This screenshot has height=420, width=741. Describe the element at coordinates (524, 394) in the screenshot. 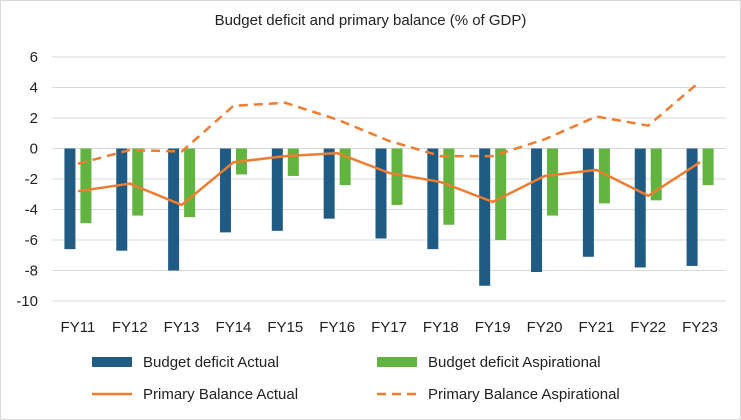

I see `legend-label: Primary Balance Aspirational` at that location.